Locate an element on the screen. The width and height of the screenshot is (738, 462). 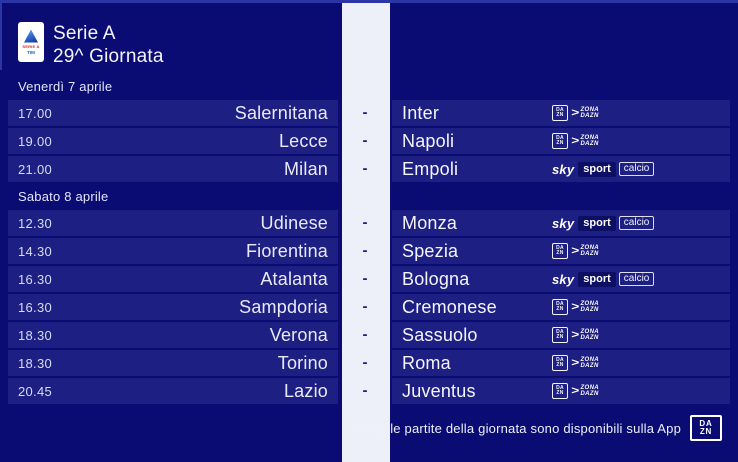
away-team: Napoli is located at coordinates (428, 140).